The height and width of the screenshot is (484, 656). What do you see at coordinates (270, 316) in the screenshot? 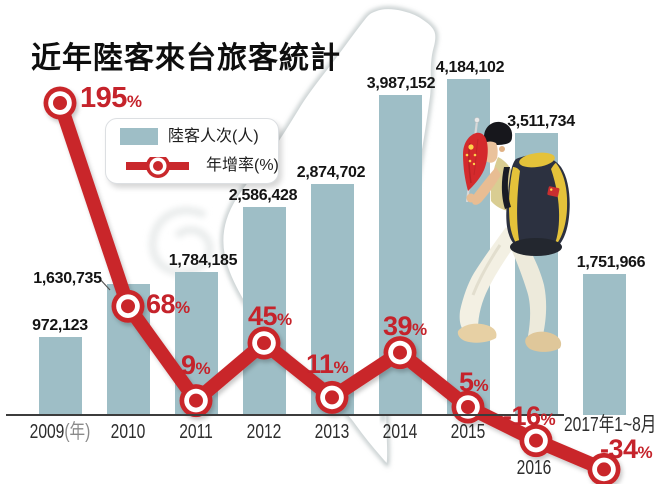
I see `growth-rate-label-2012: 45%` at bounding box center [270, 316].